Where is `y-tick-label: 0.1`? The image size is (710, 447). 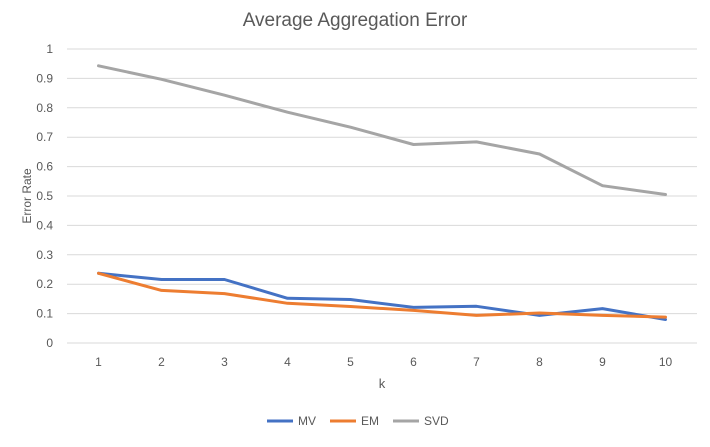
y-tick-label: 0.1 is located at coordinates (44, 314).